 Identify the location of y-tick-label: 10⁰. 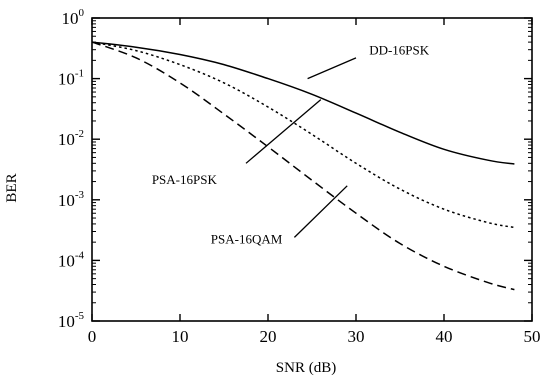
(73, 17).